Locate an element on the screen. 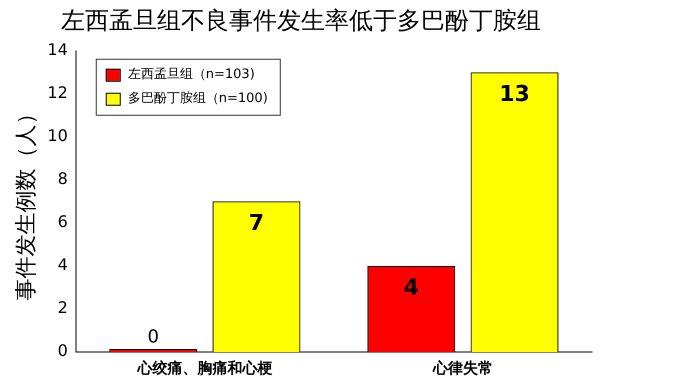 Image resolution: width=692 pixels, height=390 pixels. chart-title: 左西孟旦组不良事件发生率低于多巴酚丁胺组 is located at coordinates (301, 20).